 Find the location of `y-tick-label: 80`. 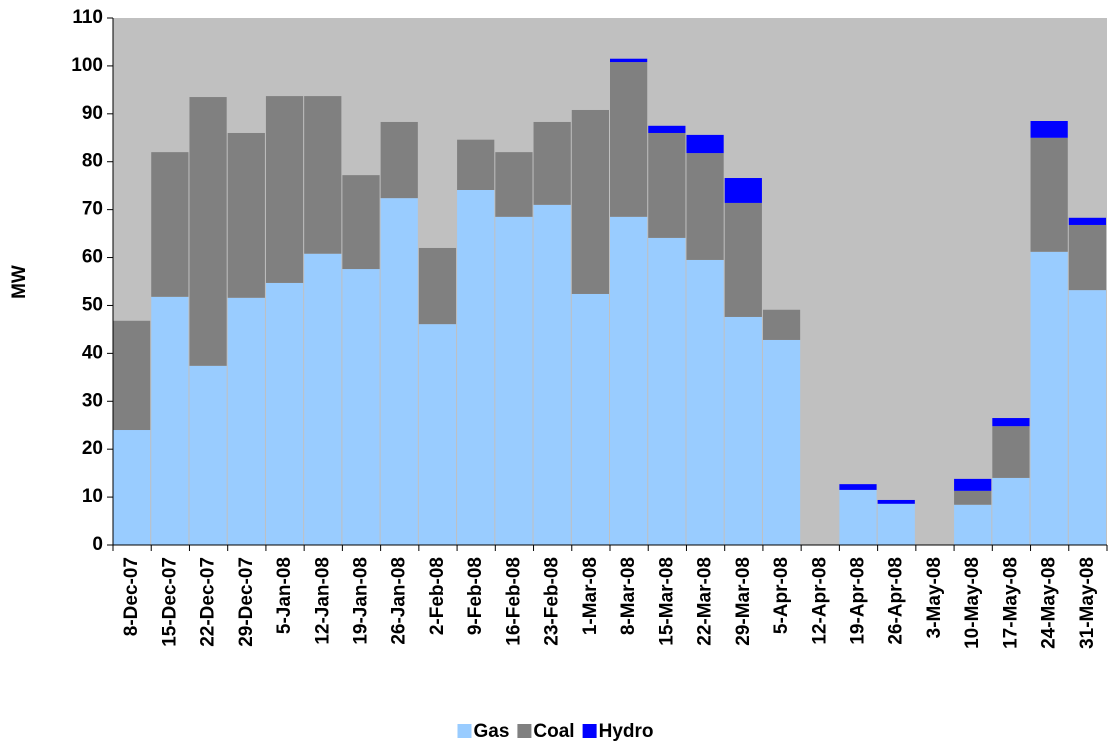

y-tick-label: 80 is located at coordinates (92, 161).